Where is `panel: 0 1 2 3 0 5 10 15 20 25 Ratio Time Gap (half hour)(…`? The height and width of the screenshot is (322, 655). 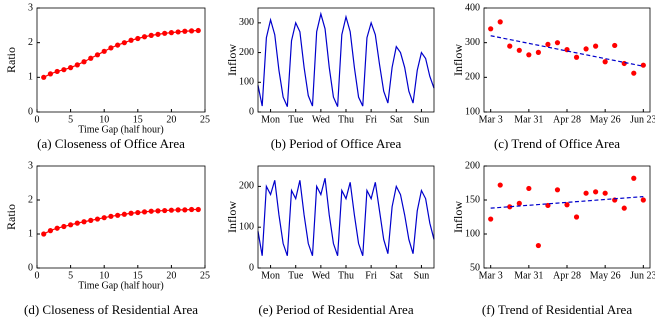
panel: 0 1 2 3 0 5 10 15 20 25 Ratio Time Gap (half hour)(… is located at coordinates (107, 76).